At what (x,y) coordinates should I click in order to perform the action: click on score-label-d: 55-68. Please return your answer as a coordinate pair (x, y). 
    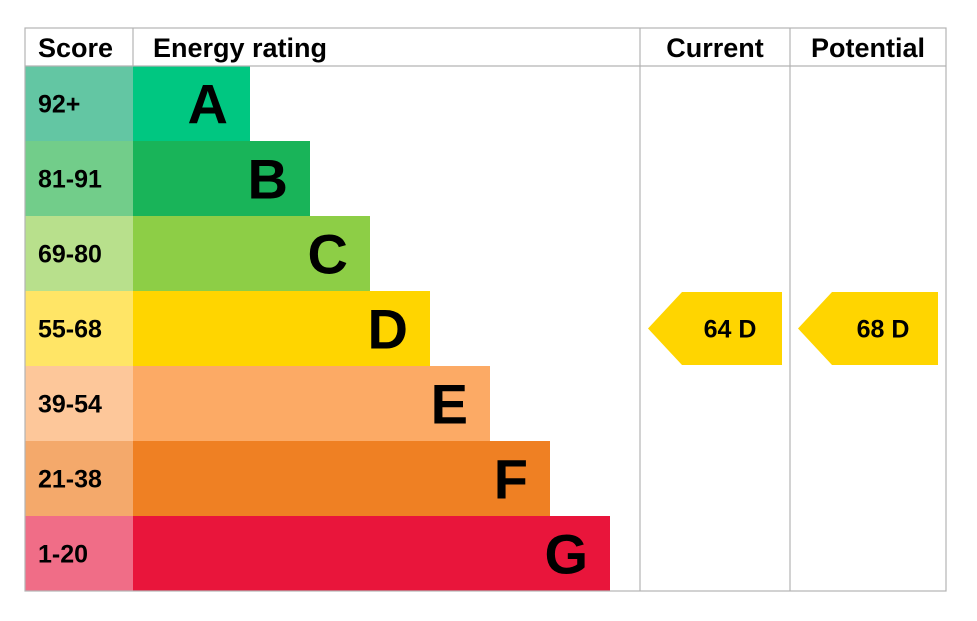
    Looking at the image, I should click on (70, 330).